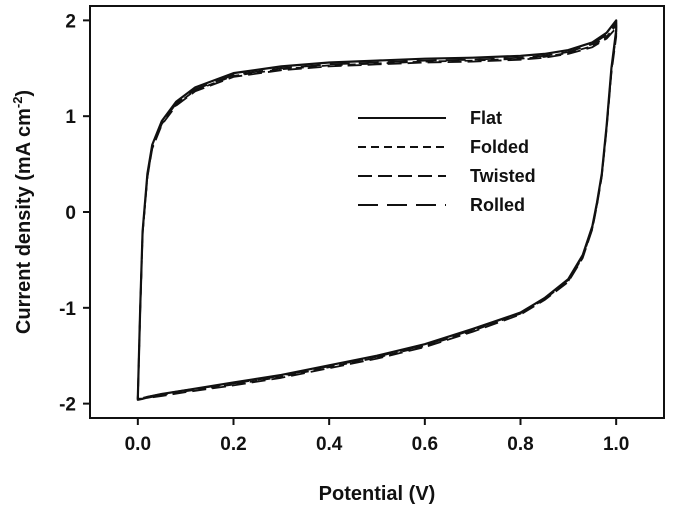 Image resolution: width=673 pixels, height=508 pixels. What do you see at coordinates (520, 444) in the screenshot?
I see `x-tick-label: 0.8` at bounding box center [520, 444].